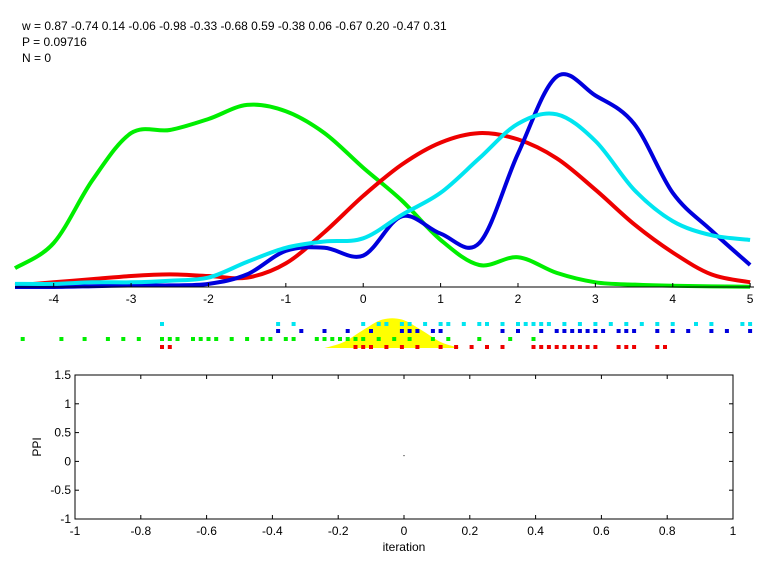  What do you see at coordinates (37, 446) in the screenshot?
I see `y-axis-label: PPI` at bounding box center [37, 446].